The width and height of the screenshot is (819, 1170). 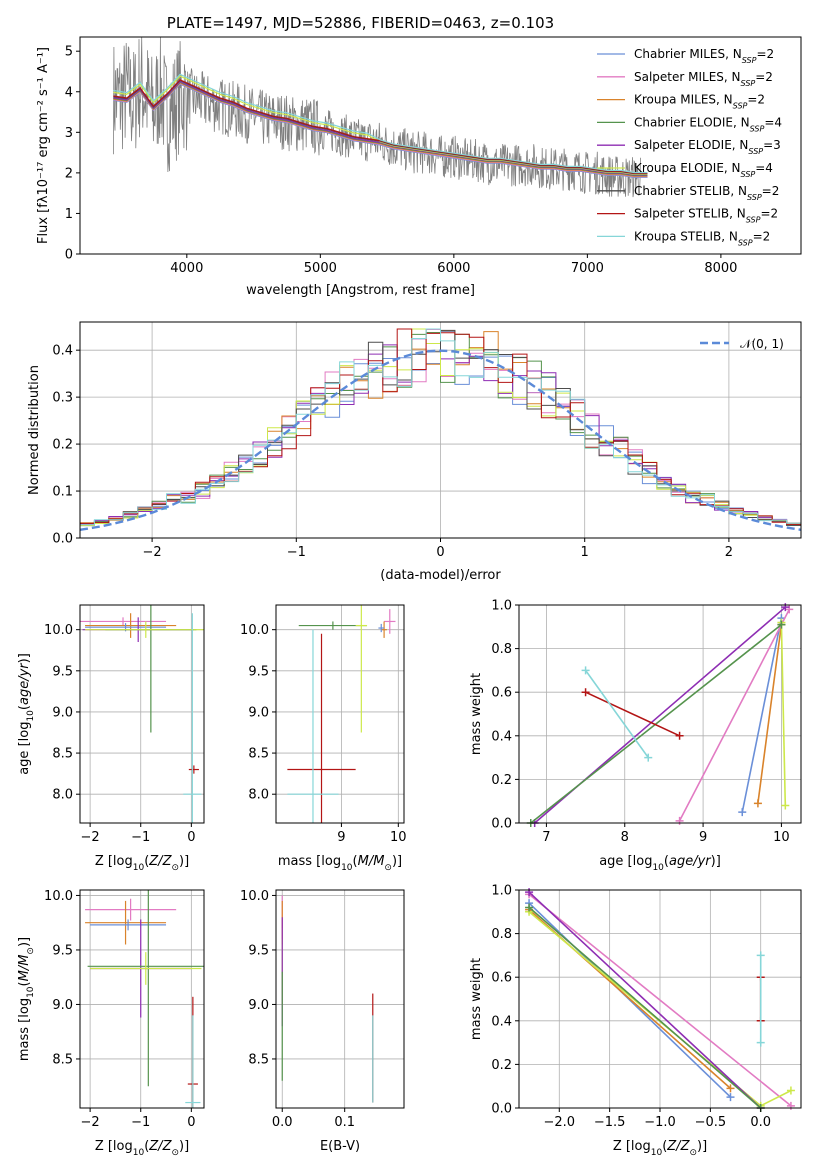 I want to click on legend-entry: Salpeter STELIB, NSSP=2, so click(x=706, y=216).